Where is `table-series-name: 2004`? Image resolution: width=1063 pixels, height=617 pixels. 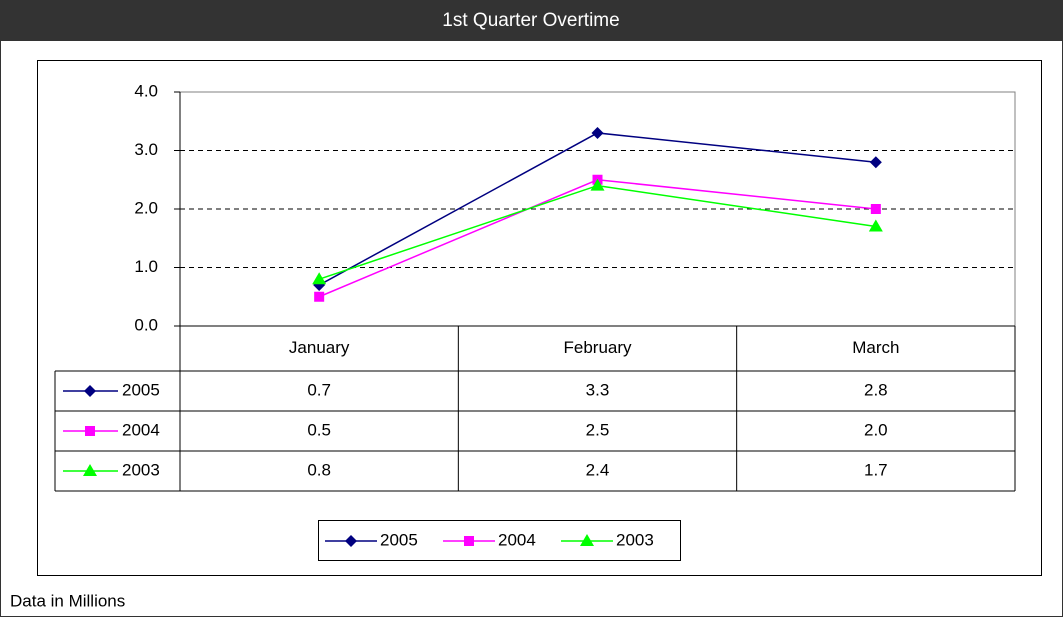 table-series-name: 2004 is located at coordinates (141, 429).